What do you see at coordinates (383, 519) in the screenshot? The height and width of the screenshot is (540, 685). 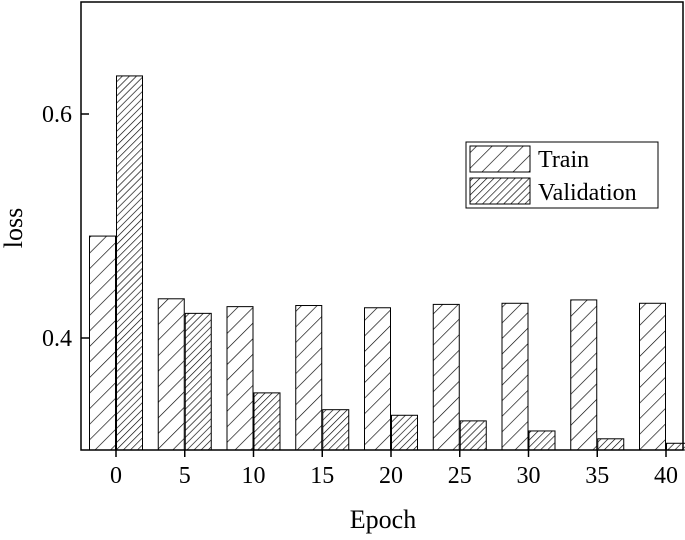 I see `x-axis-label: Epoch` at bounding box center [383, 519].